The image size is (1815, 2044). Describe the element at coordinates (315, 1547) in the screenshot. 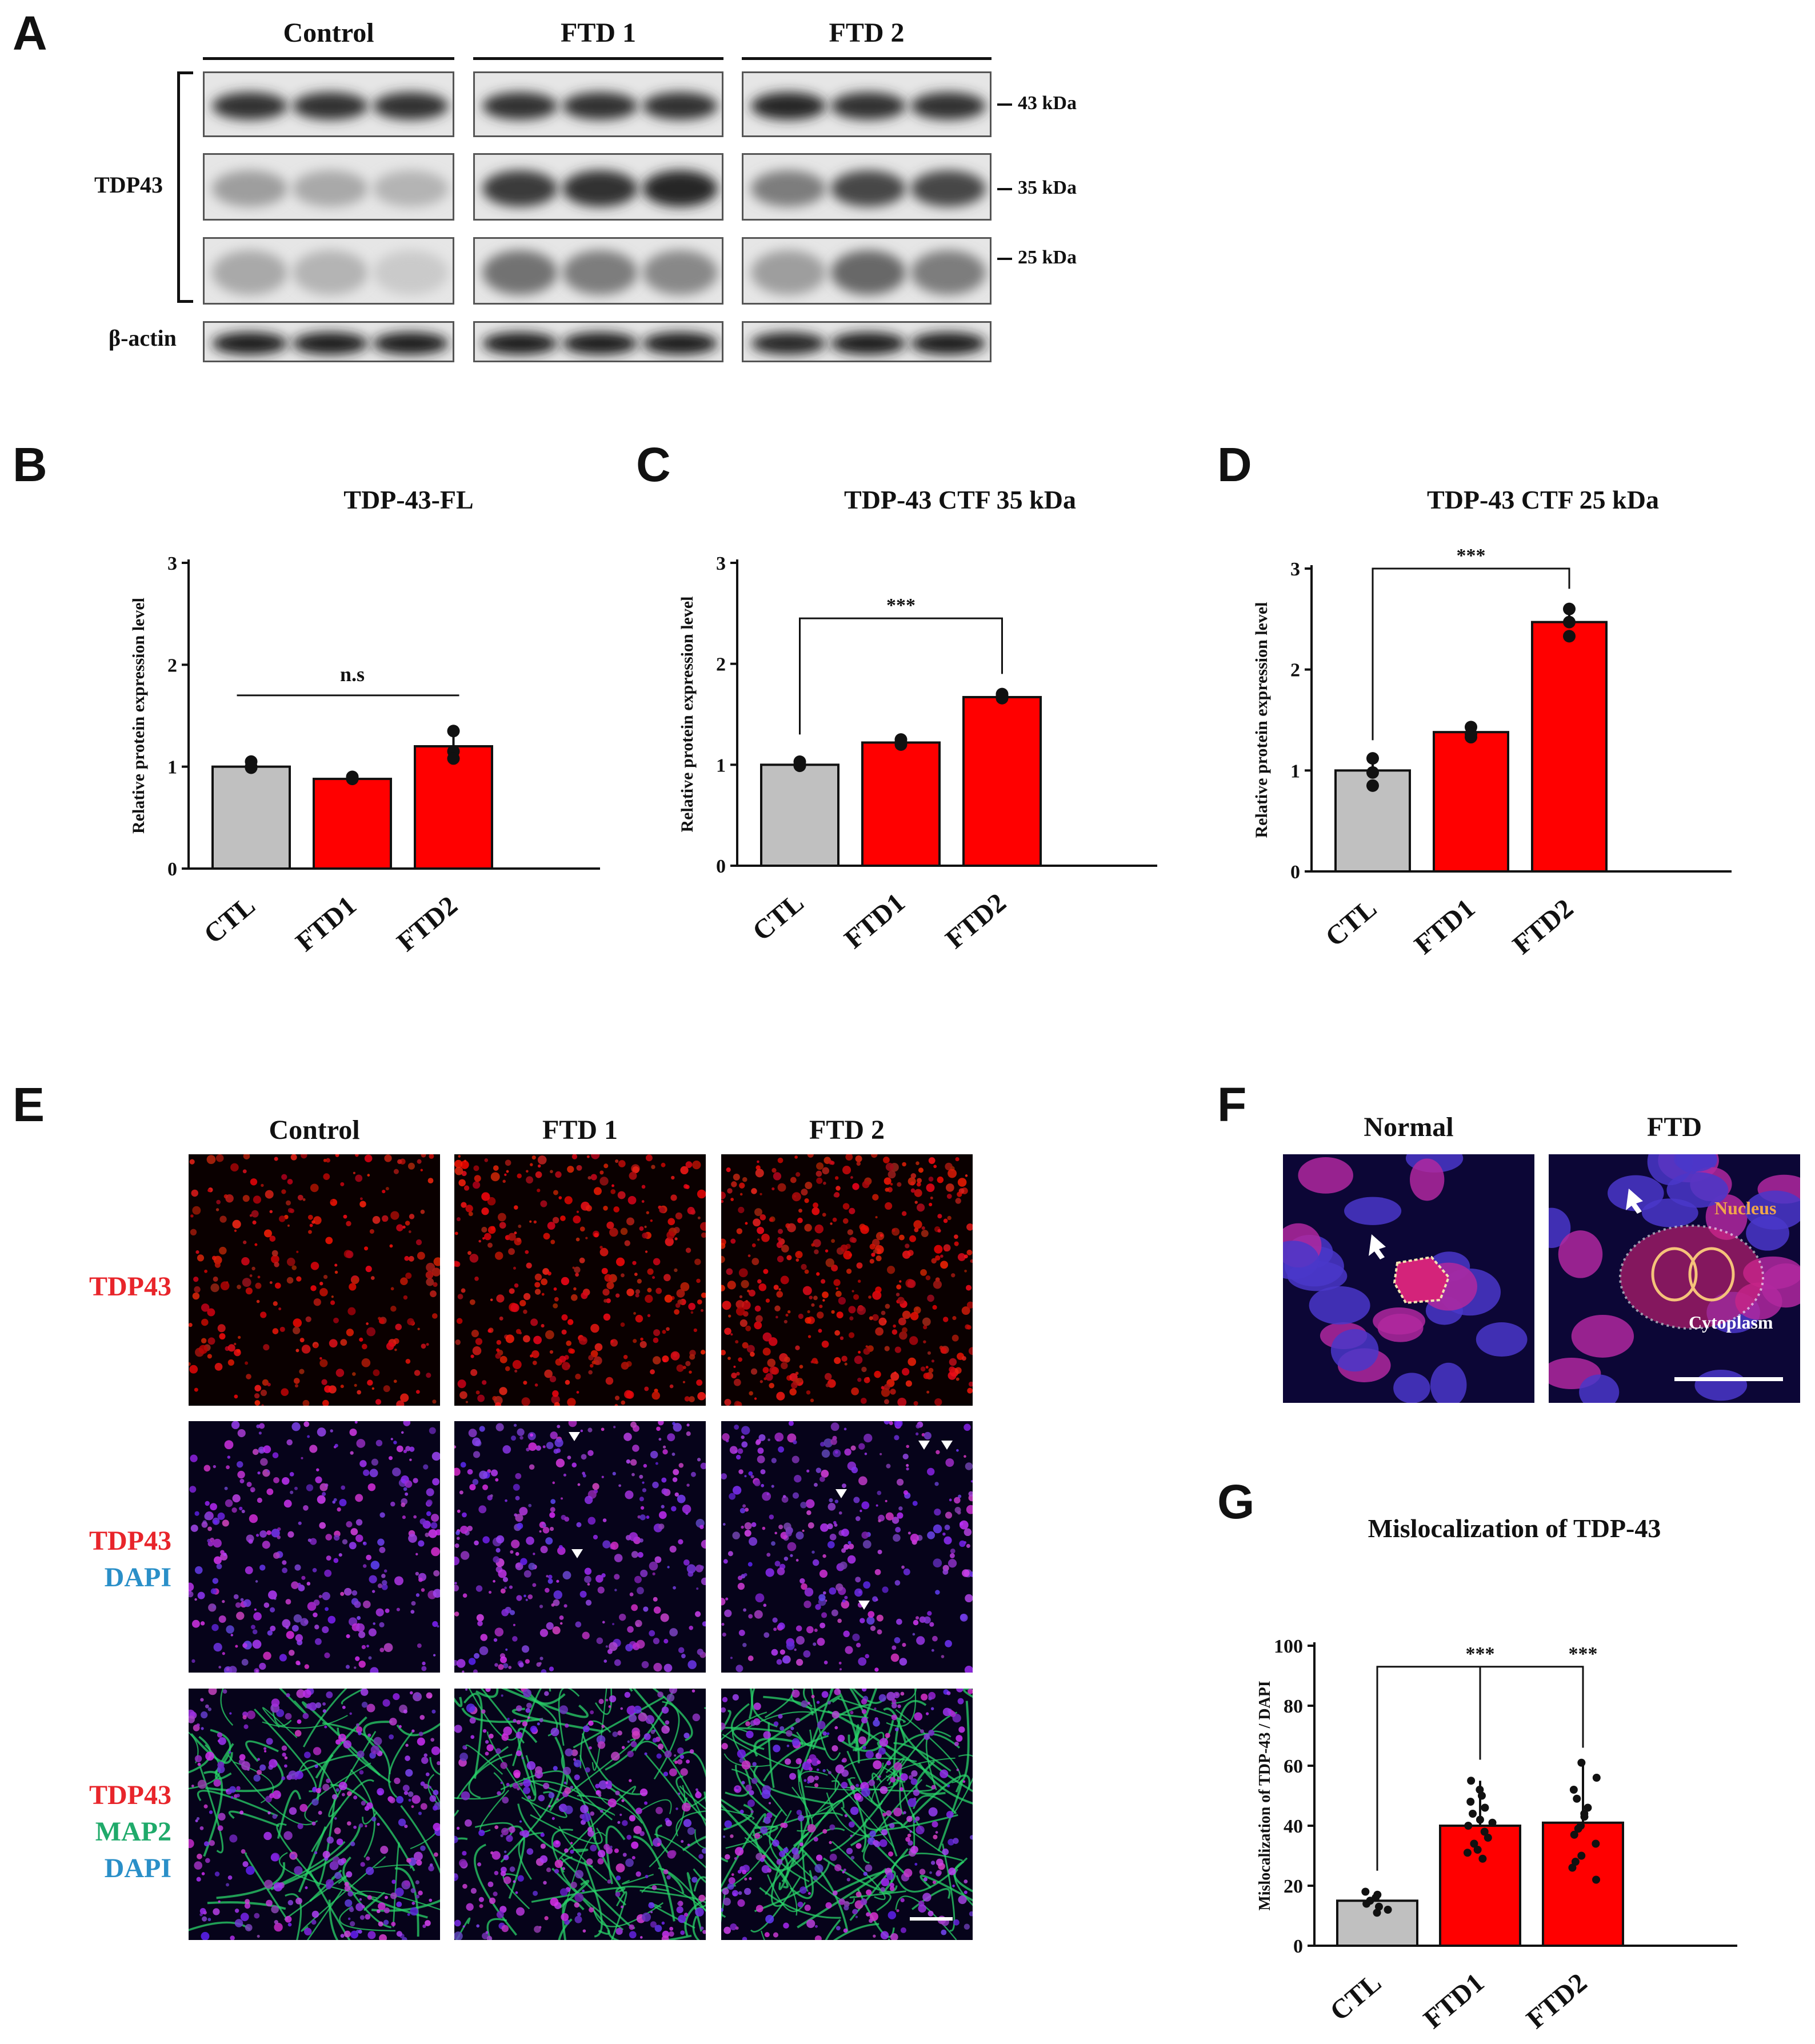

I see `micrograph` at that location.